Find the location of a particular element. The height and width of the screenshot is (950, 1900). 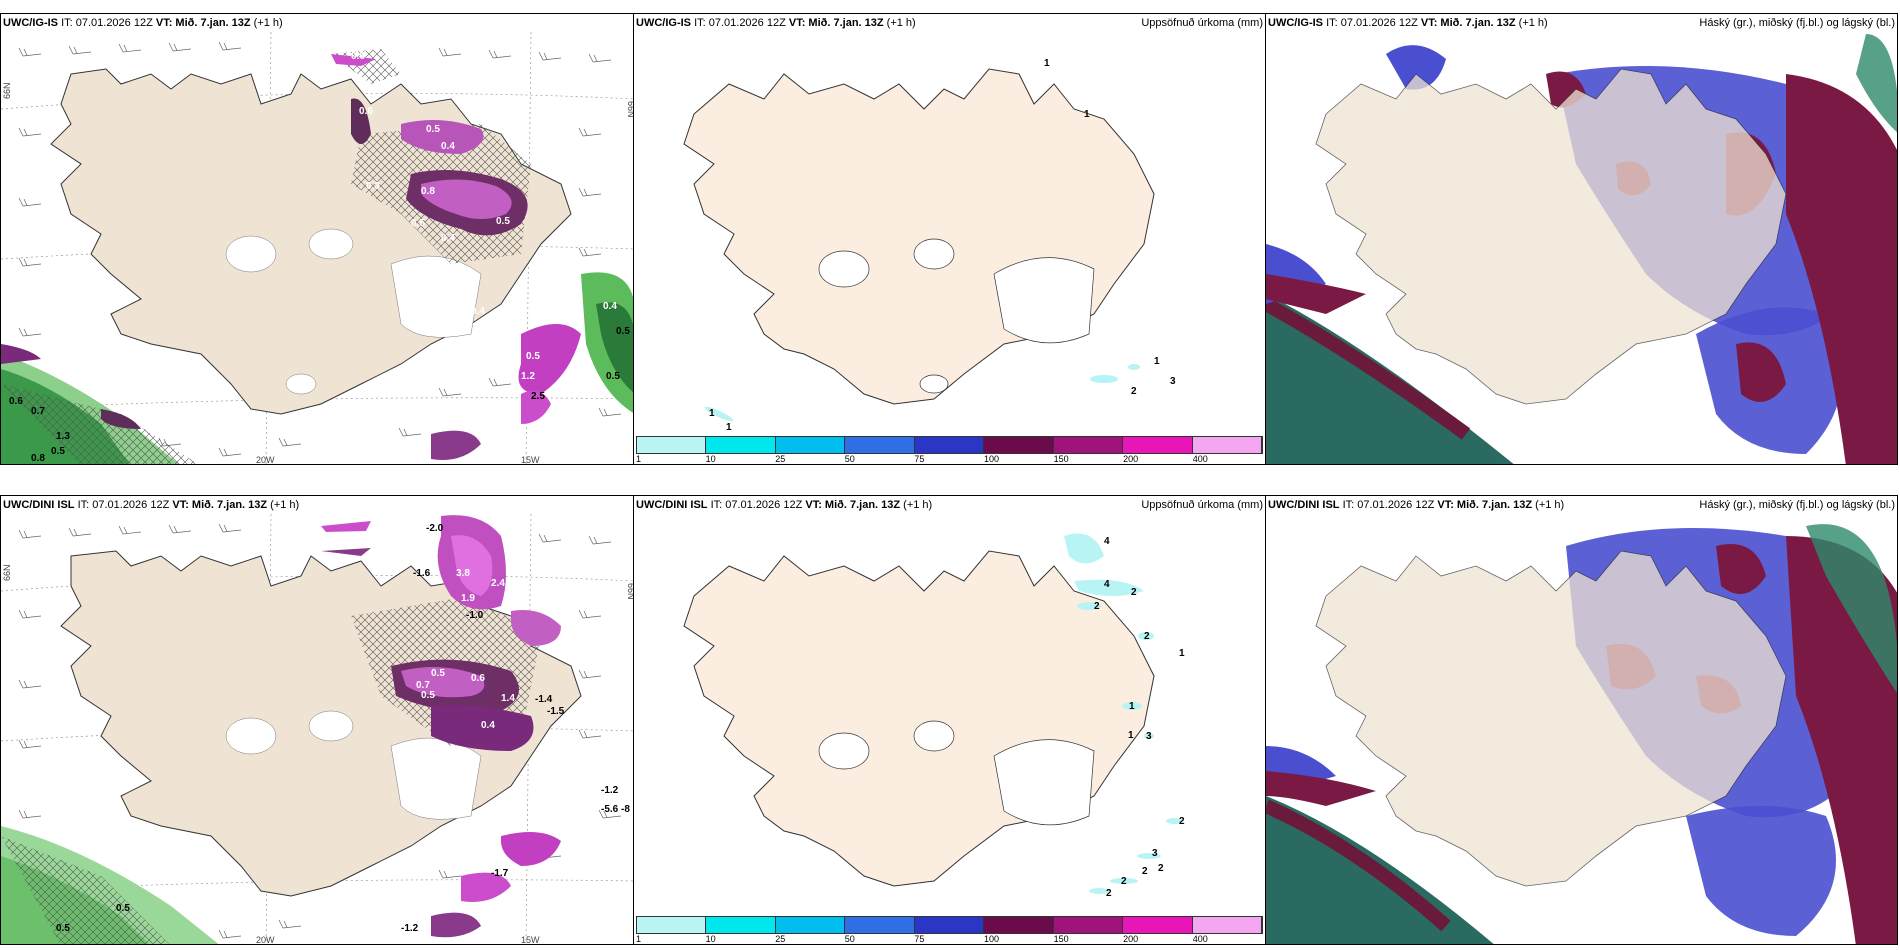

legend-tick: 50 is located at coordinates (849, 939).